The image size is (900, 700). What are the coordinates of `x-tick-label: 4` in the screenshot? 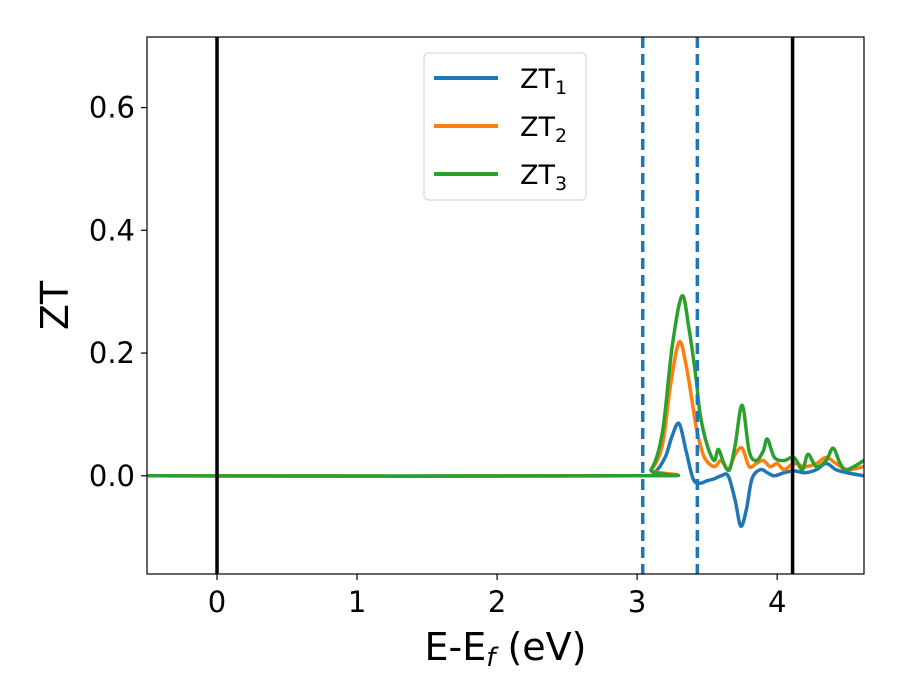 It's located at (777, 602).